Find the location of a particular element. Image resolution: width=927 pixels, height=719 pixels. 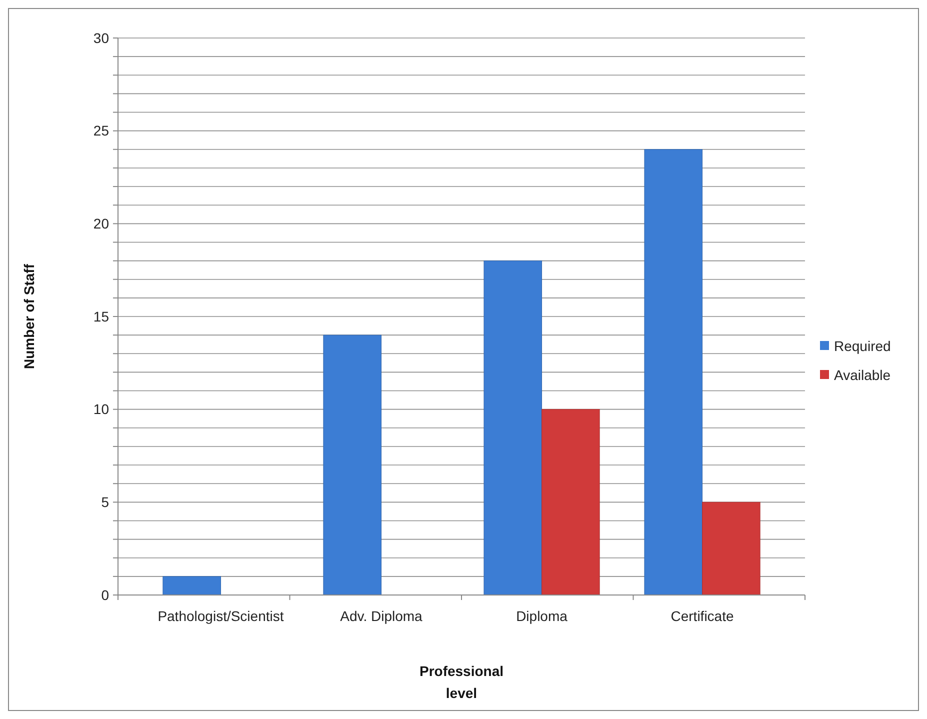

x-tick-label: Adv. Diploma is located at coordinates (381, 616).